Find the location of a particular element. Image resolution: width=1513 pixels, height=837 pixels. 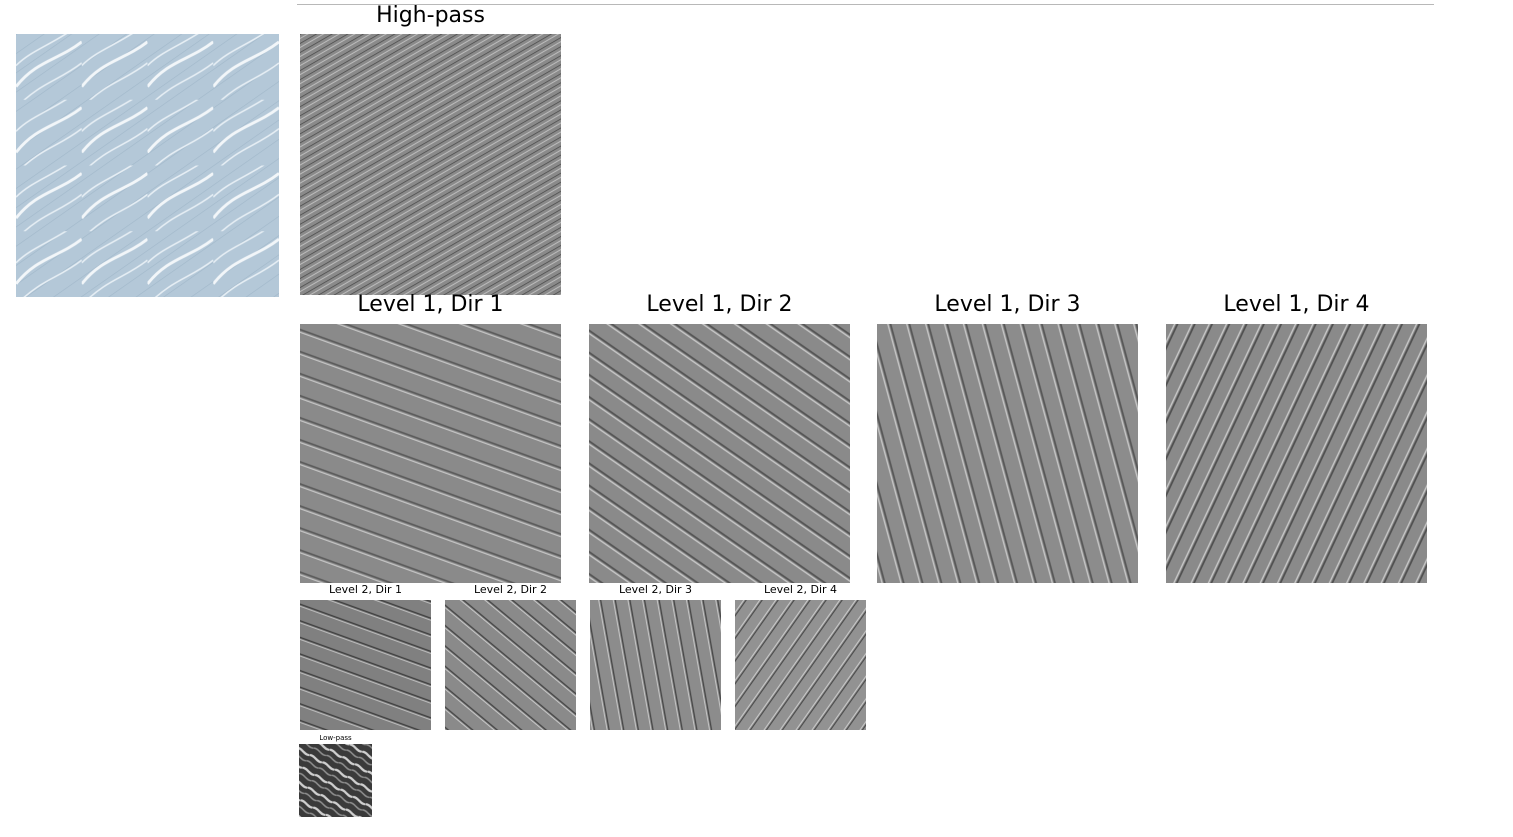

level1-dir1-image is located at coordinates (430, 453).